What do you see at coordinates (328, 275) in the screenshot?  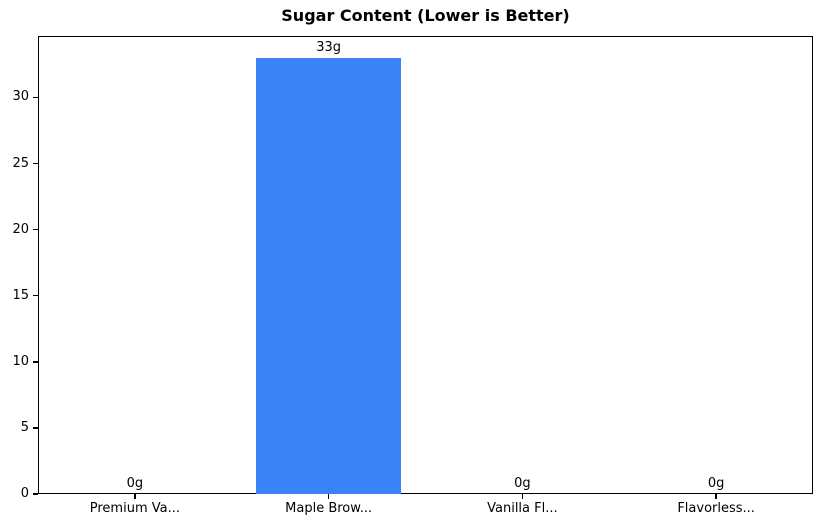 I see `bar` at bounding box center [328, 275].